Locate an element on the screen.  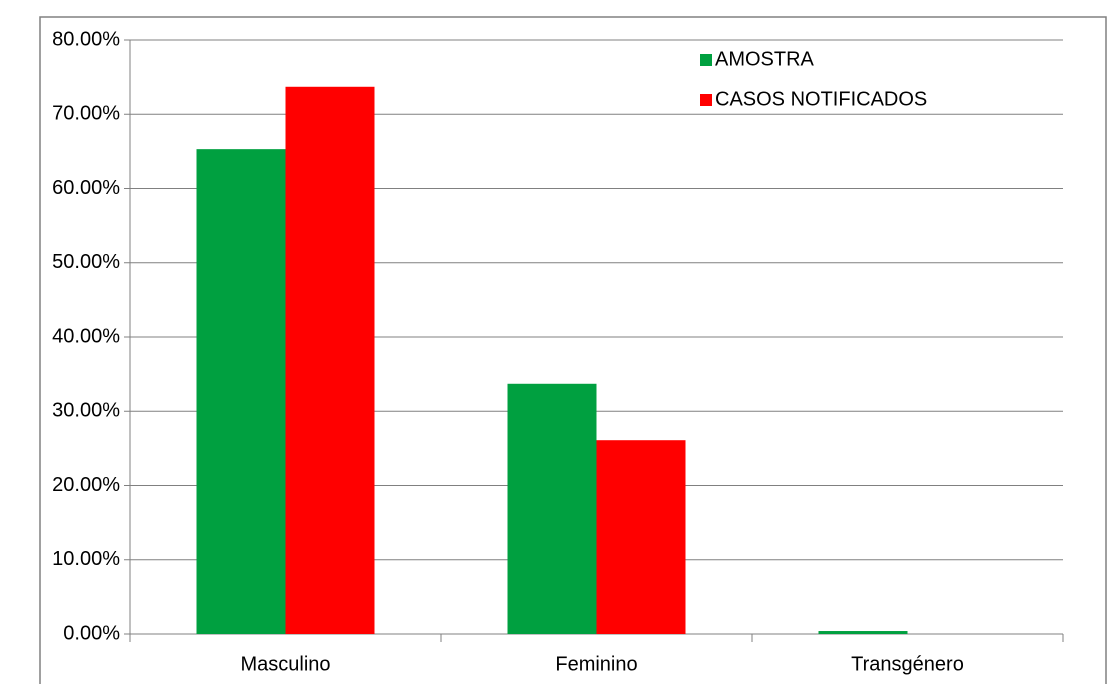
y-tick-label: 40.00% is located at coordinates (86, 336).